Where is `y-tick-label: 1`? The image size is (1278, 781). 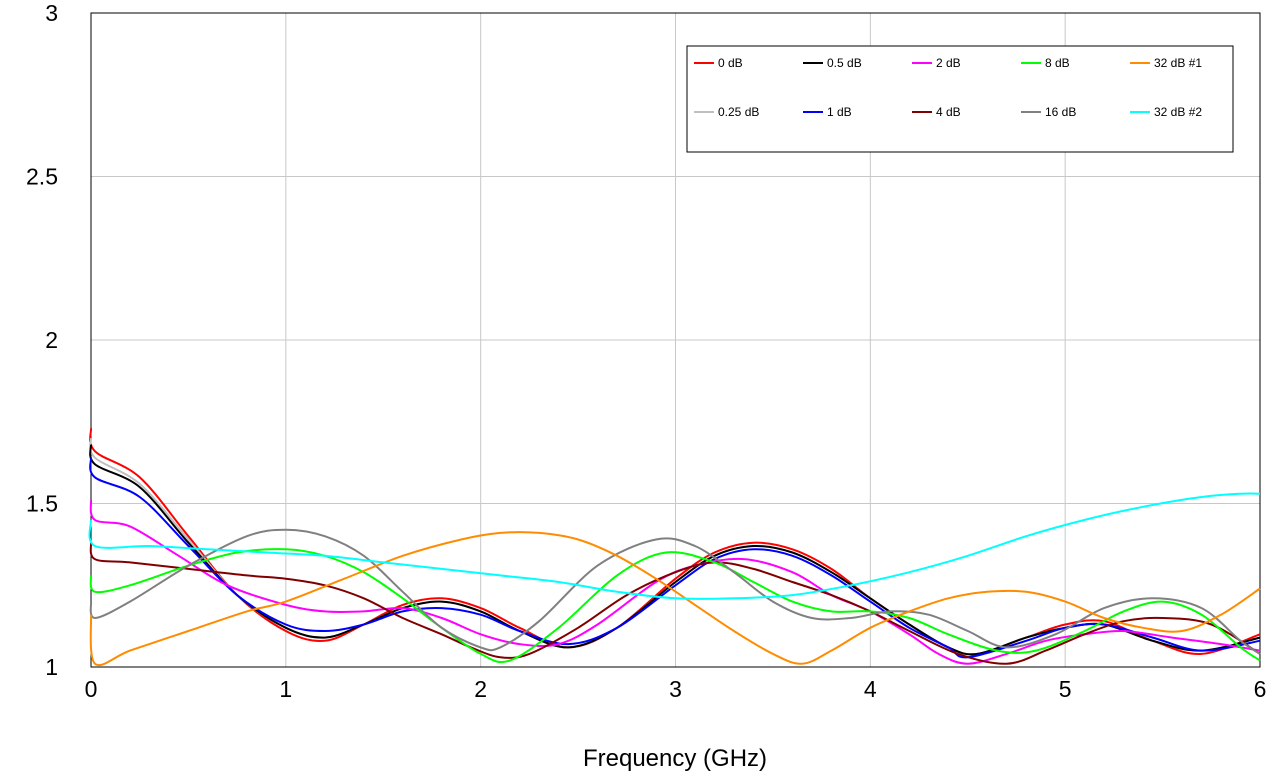
y-tick-label: 1 is located at coordinates (51, 667).